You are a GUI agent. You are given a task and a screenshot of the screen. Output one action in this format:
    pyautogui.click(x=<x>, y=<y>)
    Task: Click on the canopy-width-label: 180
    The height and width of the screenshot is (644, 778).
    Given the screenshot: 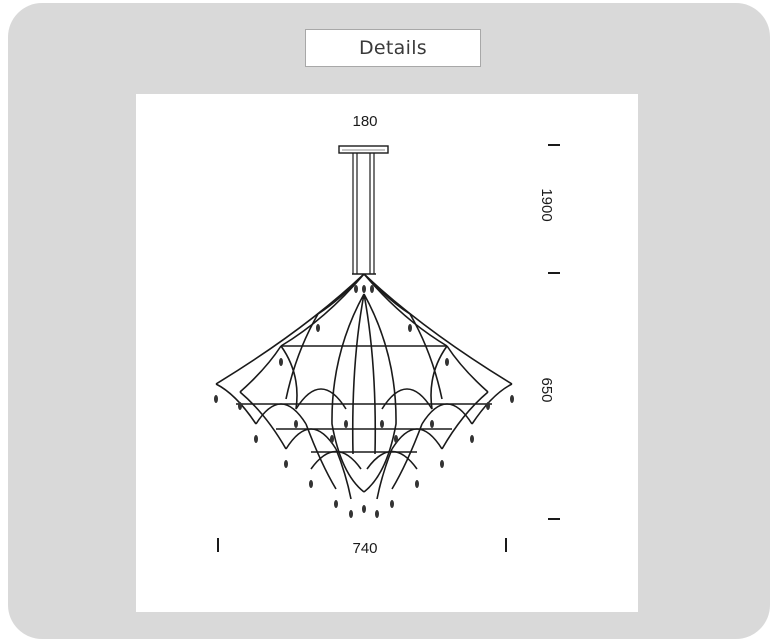 What is the action you would take?
    pyautogui.click(x=364, y=121)
    